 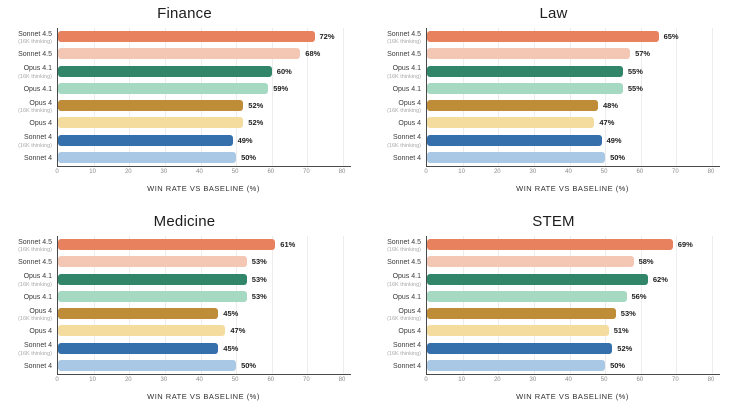 I want to click on x-tick-label: 20, so click(x=497, y=172).